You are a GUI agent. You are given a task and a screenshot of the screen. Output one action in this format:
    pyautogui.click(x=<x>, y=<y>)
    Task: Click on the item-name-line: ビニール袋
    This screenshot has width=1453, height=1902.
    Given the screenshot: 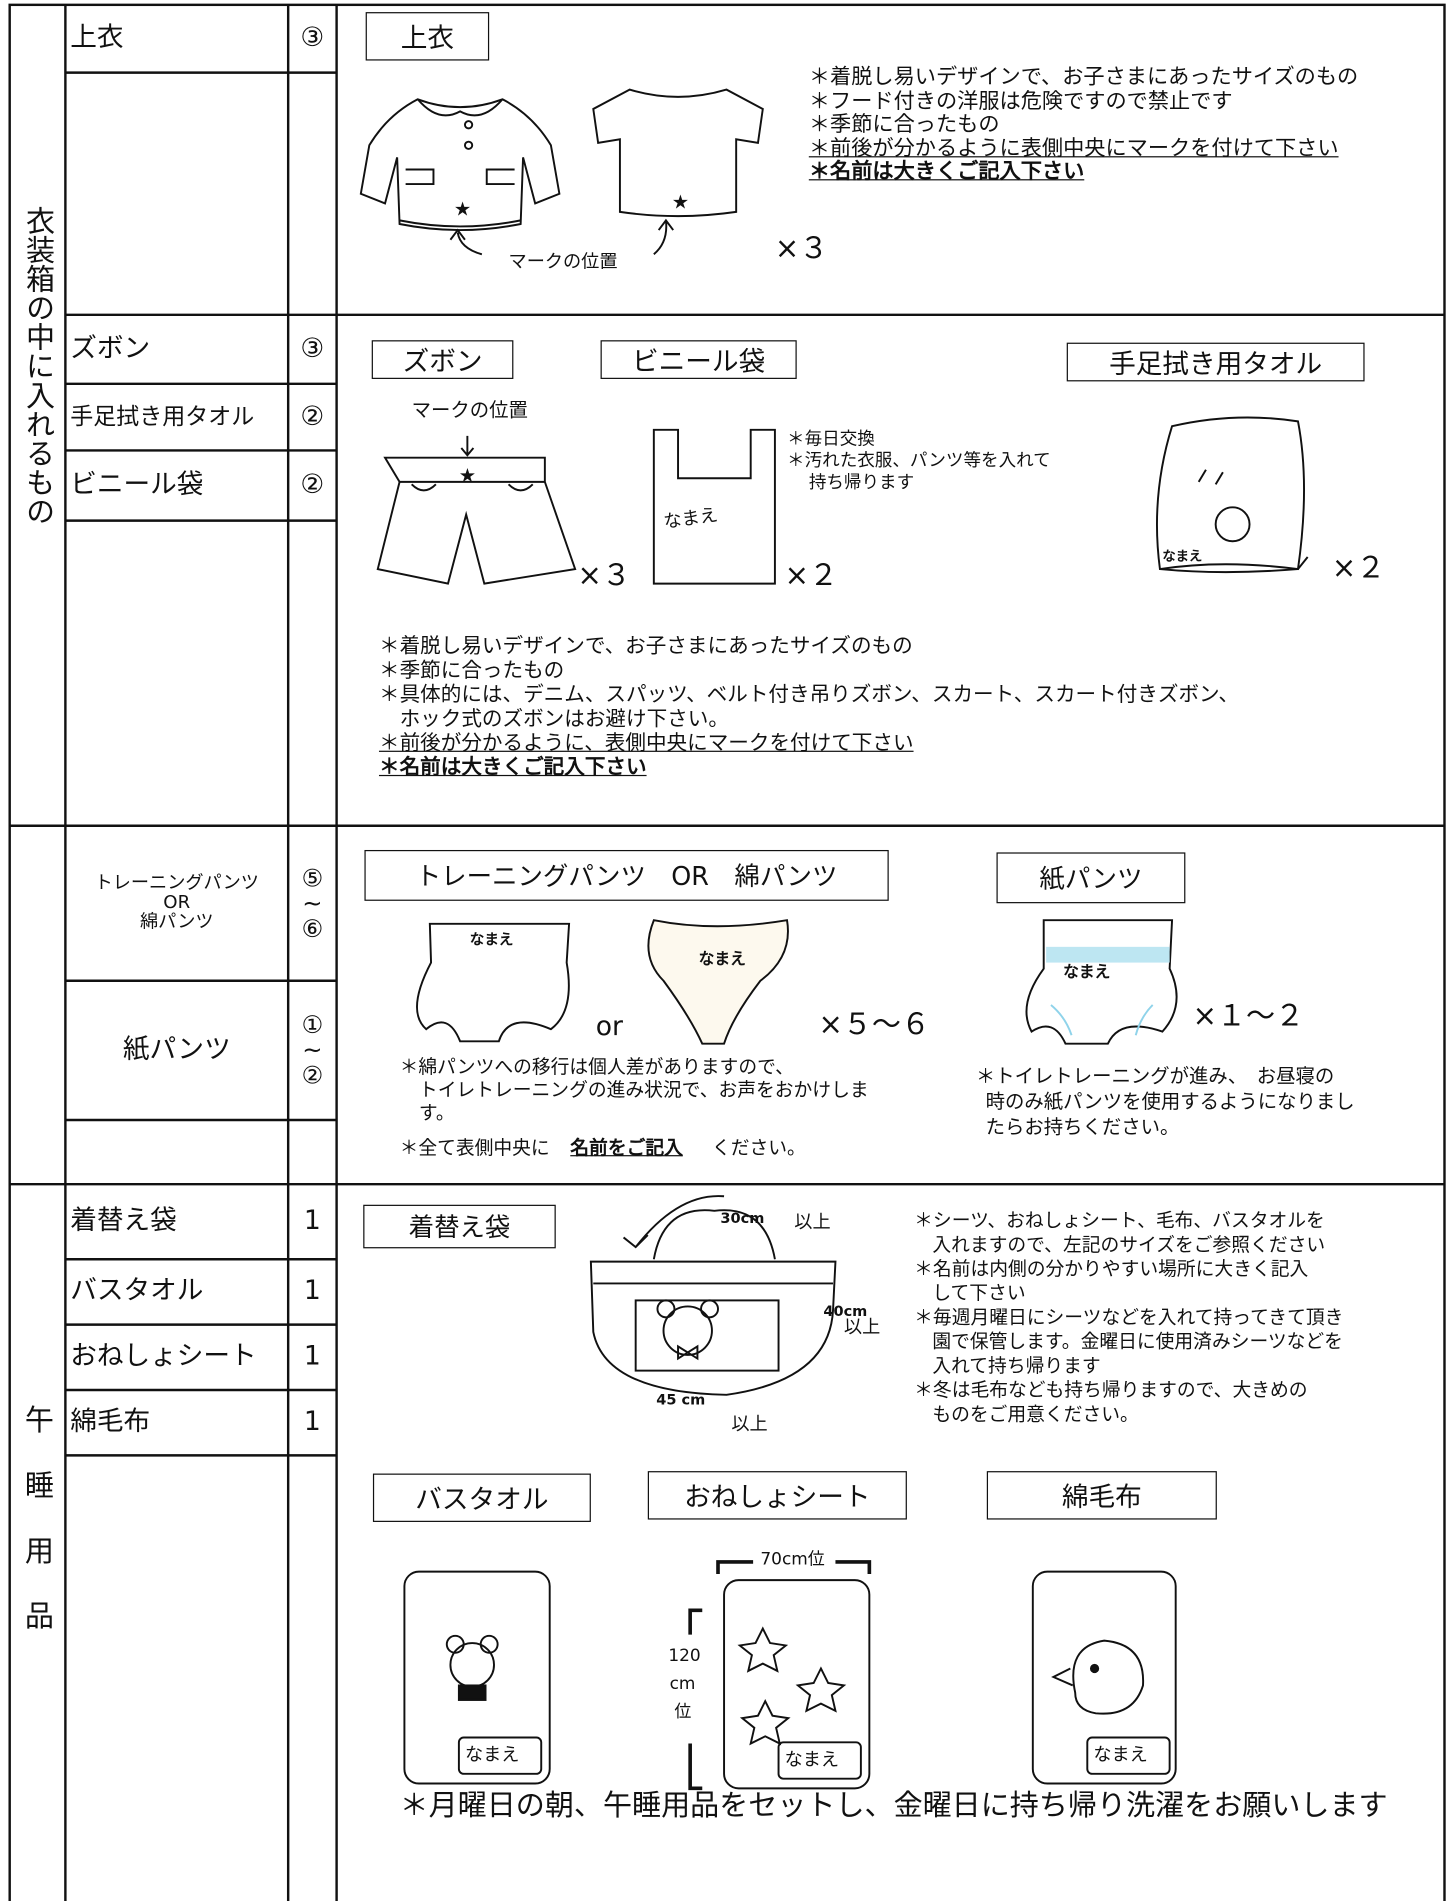 What is the action you would take?
    pyautogui.click(x=137, y=485)
    